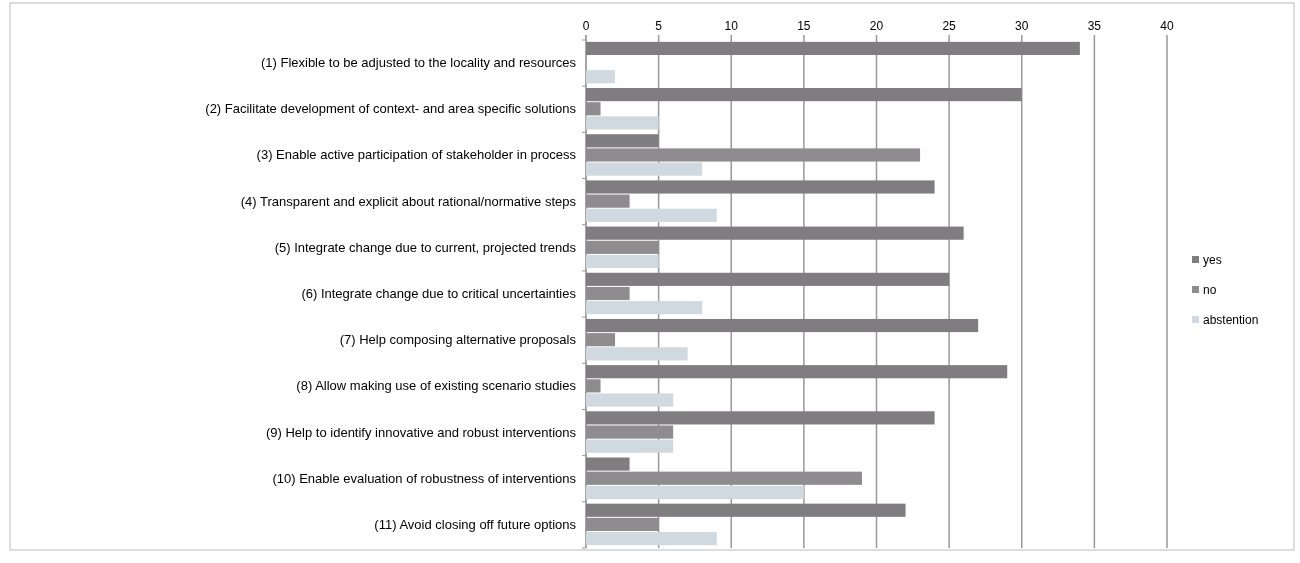 This screenshot has height=563, width=1300. I want to click on y-tick-label: (8) Allow making use of existing scenario studies, so click(436, 386).